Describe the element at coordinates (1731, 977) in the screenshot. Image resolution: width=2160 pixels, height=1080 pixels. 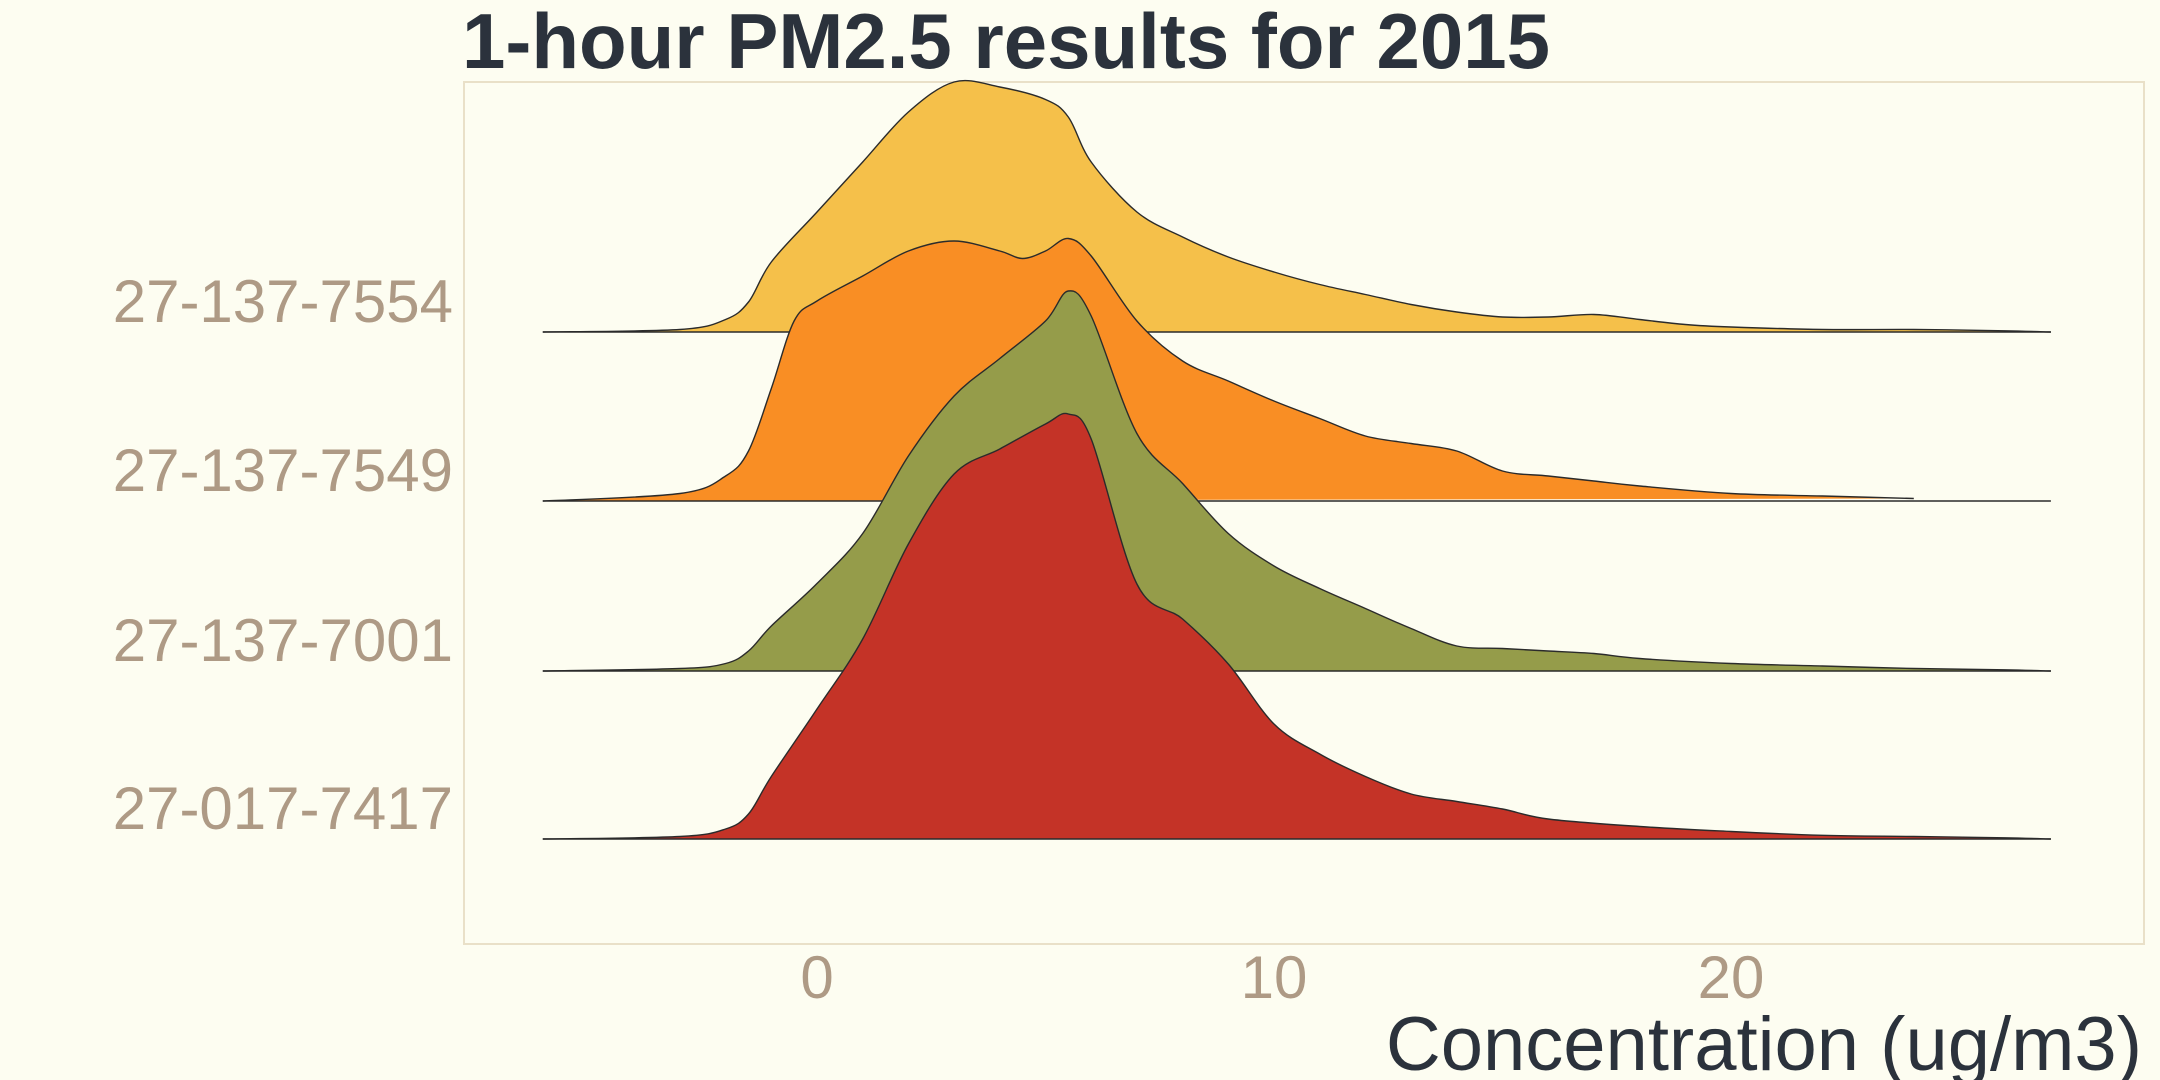
I see `x-tick-label-20: 20` at that location.